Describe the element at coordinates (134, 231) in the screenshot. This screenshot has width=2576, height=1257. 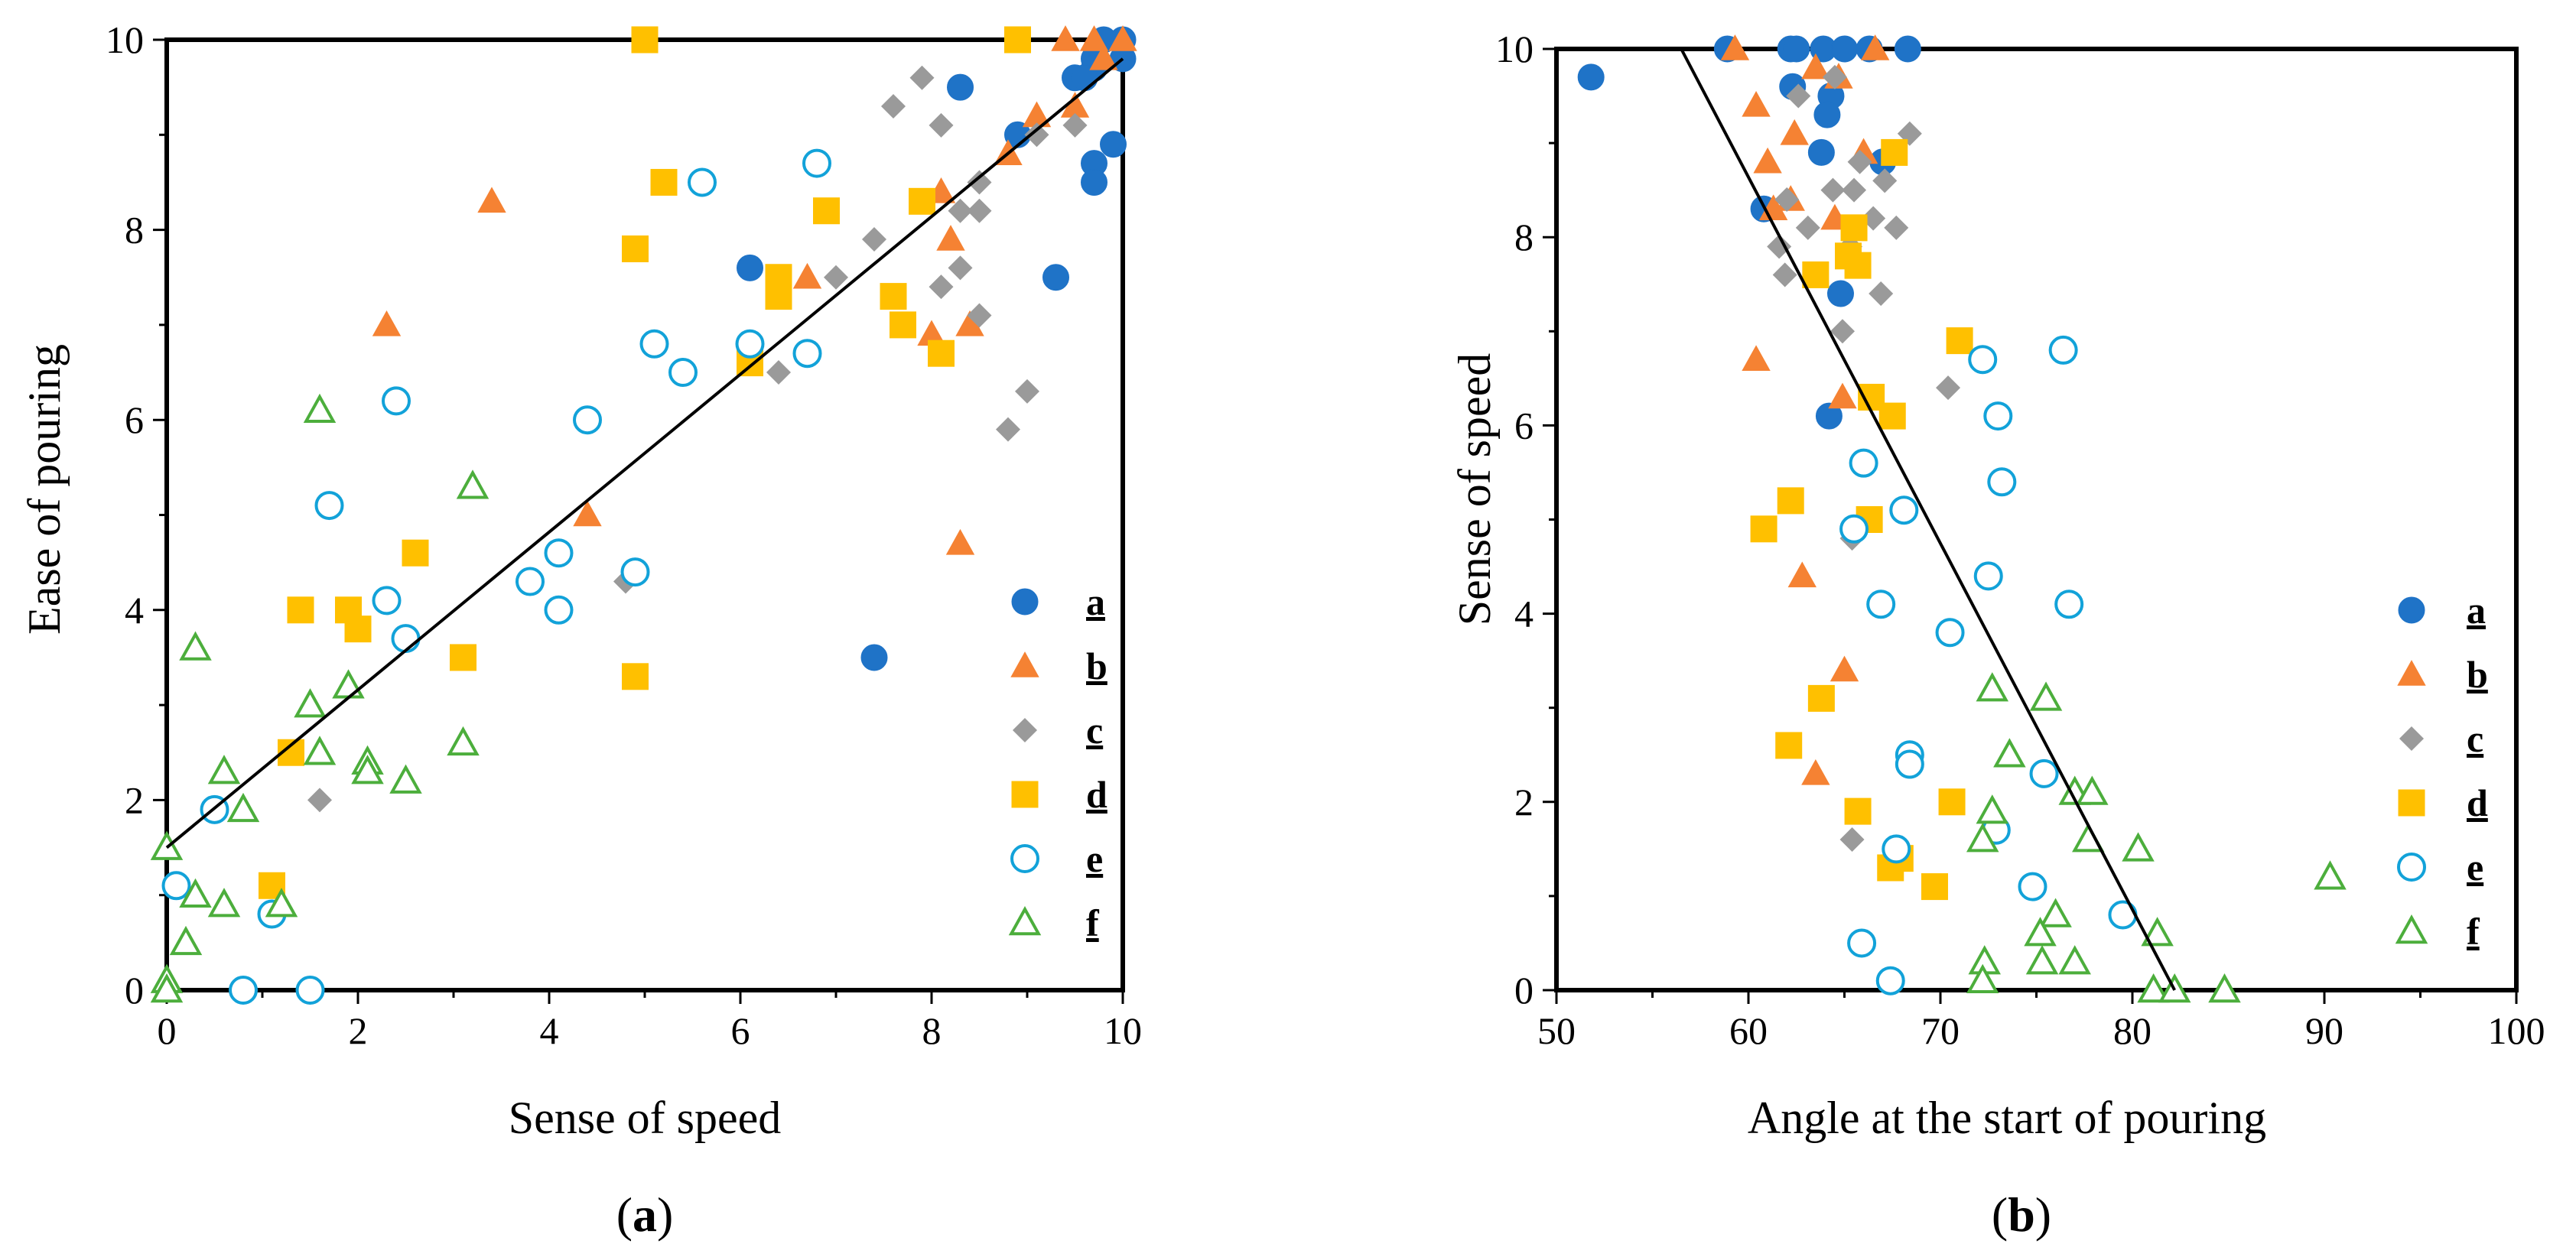
I see `panel-a-y-tick-label: 8` at that location.